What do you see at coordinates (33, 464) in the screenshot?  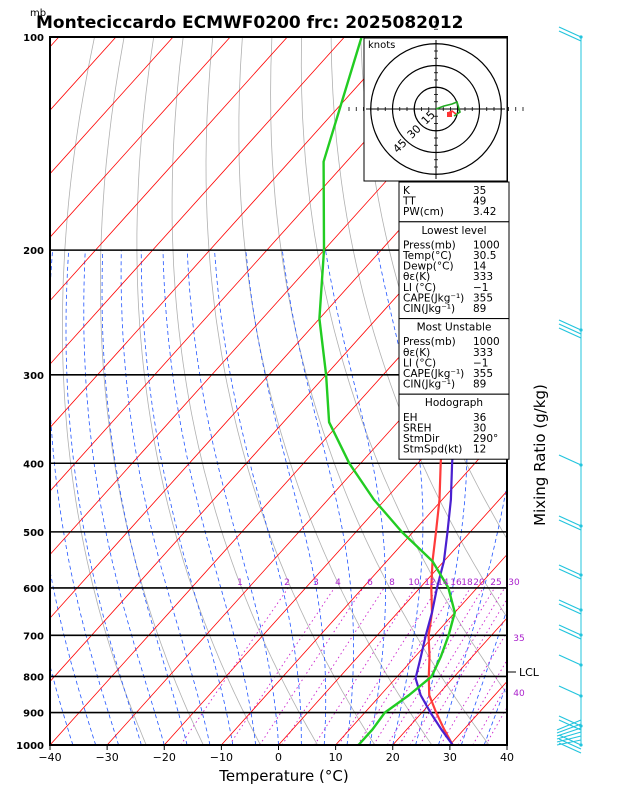 I see `pressure-tick-label: 400` at bounding box center [33, 464].